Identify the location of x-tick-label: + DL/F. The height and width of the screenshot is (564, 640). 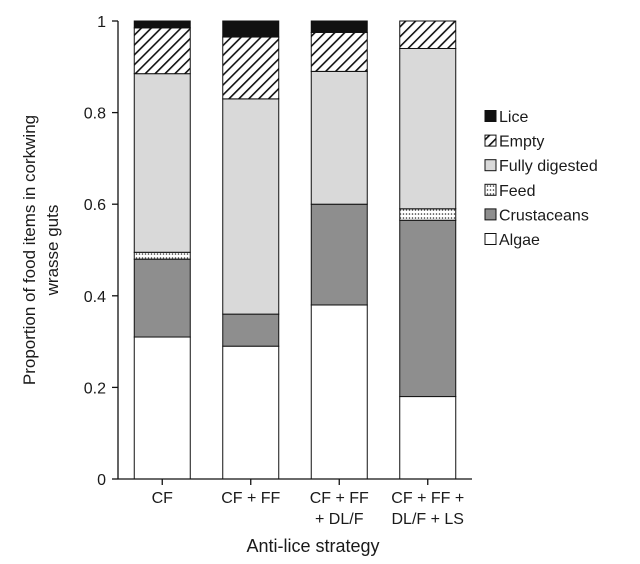
(339, 519).